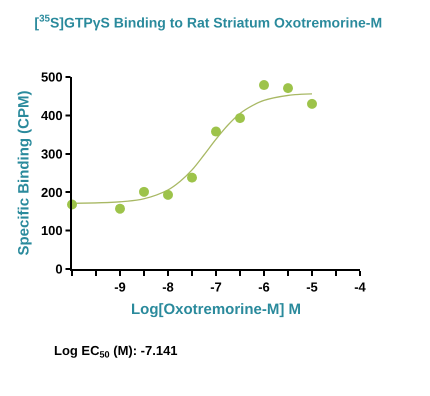 The image size is (430, 396). Describe the element at coordinates (116, 351) in the screenshot. I see `text: Log EC$_{50}$ (M): -7.141` at that location.